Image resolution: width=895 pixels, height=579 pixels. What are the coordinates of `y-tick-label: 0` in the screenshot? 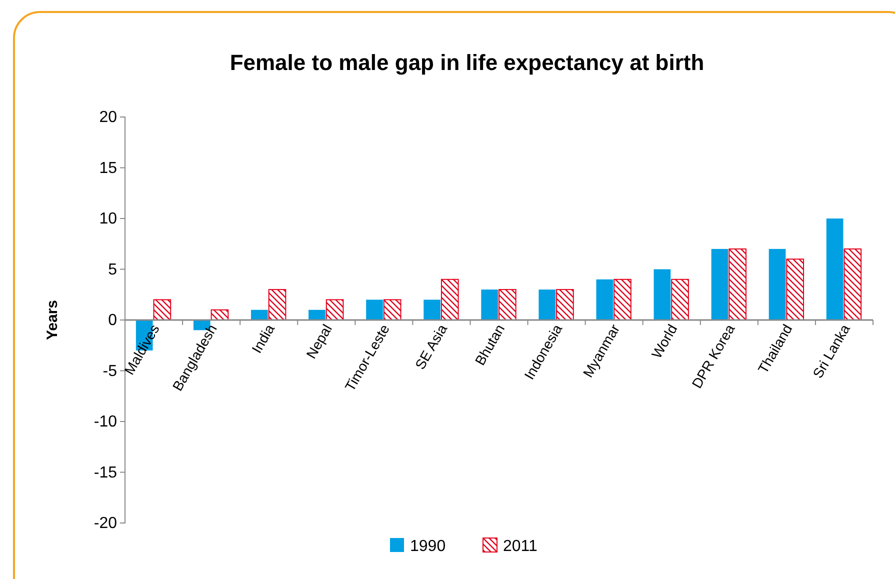 It's located at (113, 321).